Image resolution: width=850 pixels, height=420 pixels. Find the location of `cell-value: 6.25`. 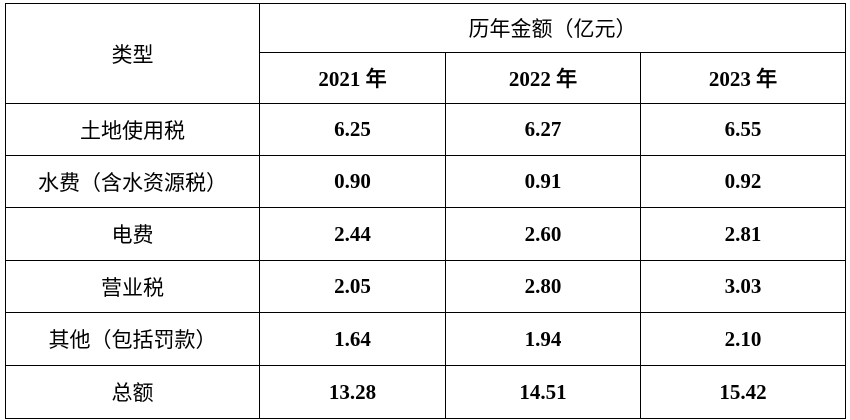

cell-value: 6.25 is located at coordinates (352, 129).